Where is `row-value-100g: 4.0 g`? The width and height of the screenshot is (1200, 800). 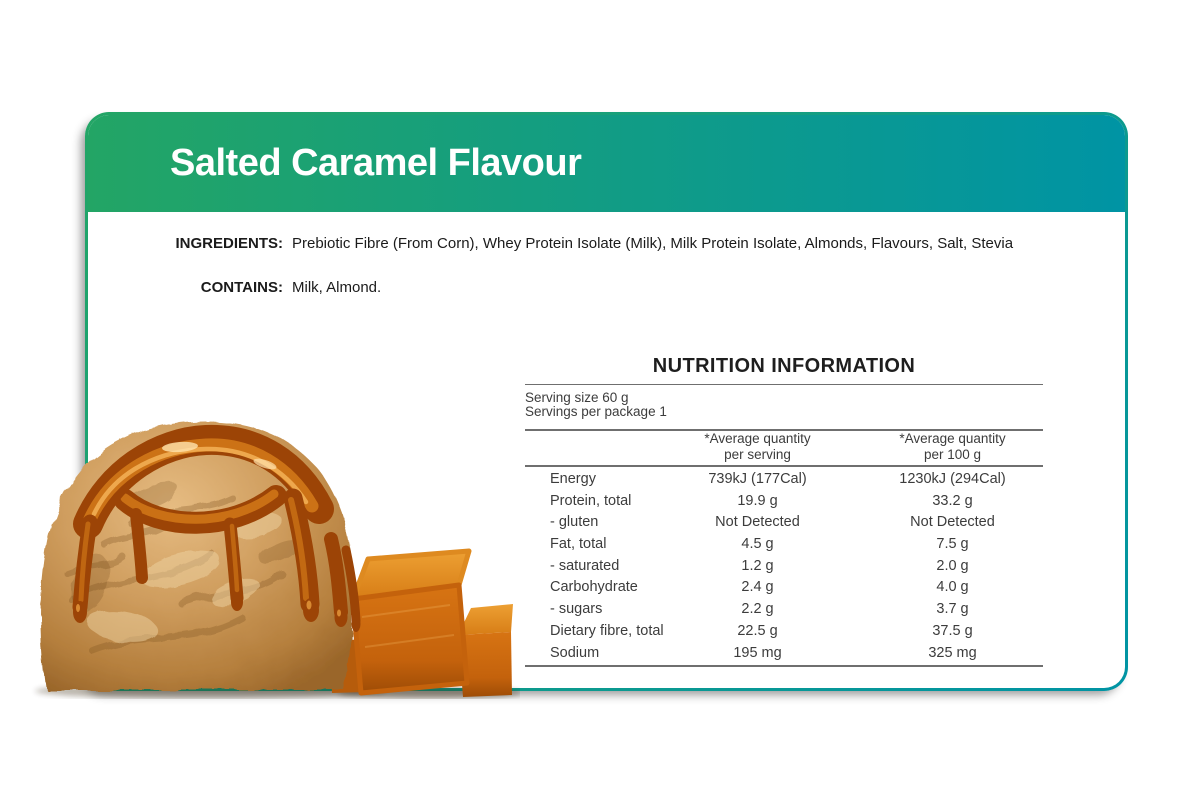
row-value-100g: 4.0 g is located at coordinates (952, 587).